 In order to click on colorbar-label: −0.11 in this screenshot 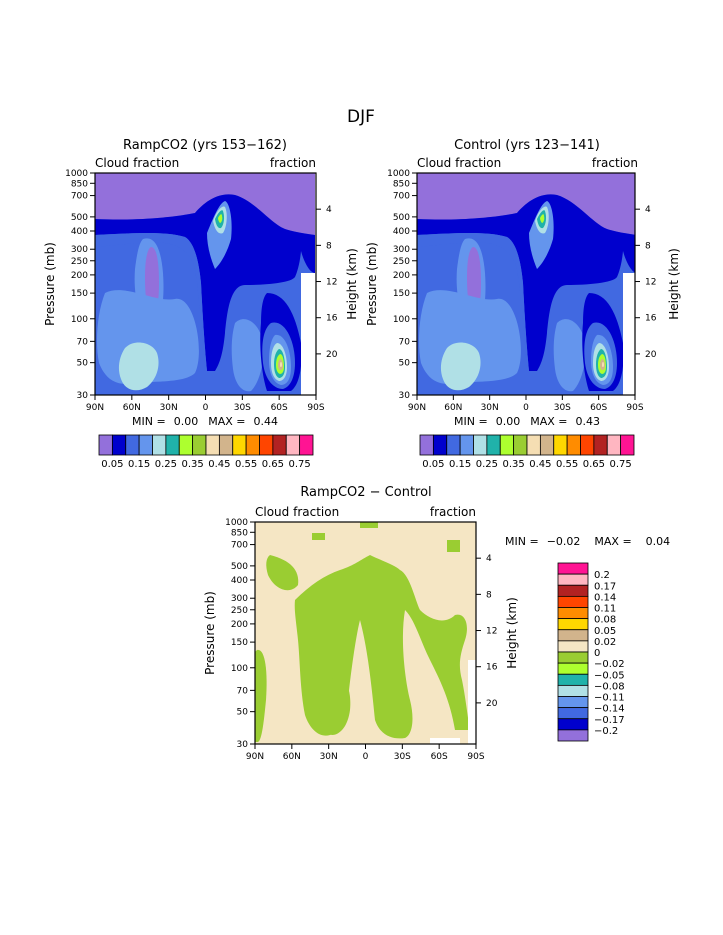, I will do `click(609, 698)`.